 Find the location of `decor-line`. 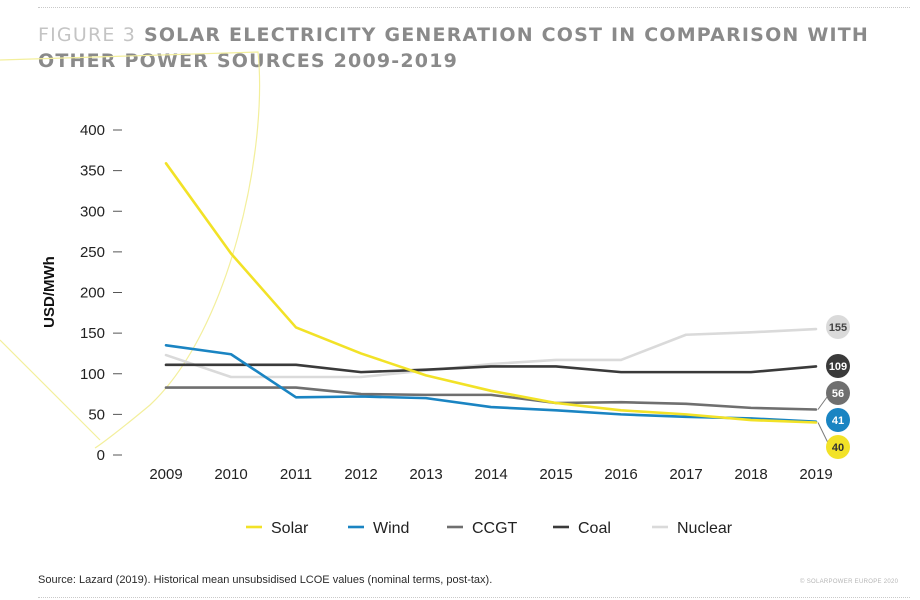

decor-line is located at coordinates (50, 390).